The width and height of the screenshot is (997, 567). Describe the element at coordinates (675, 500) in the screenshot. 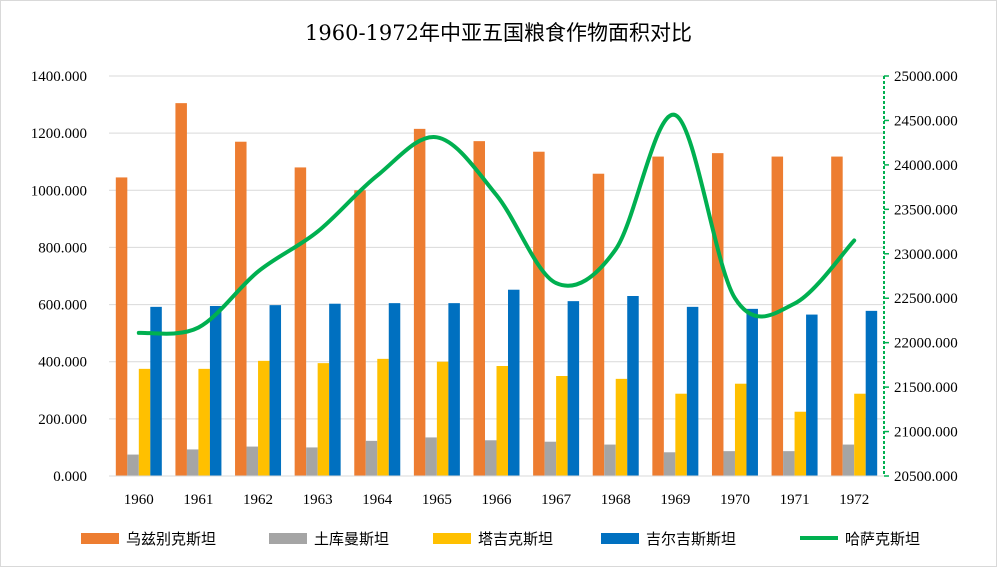

I see `category-label: 1969` at that location.